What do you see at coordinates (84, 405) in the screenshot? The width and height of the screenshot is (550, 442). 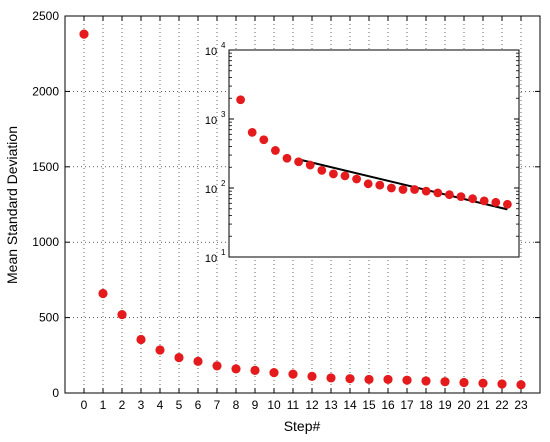 I see `x-tick-label: 0` at bounding box center [84, 405].